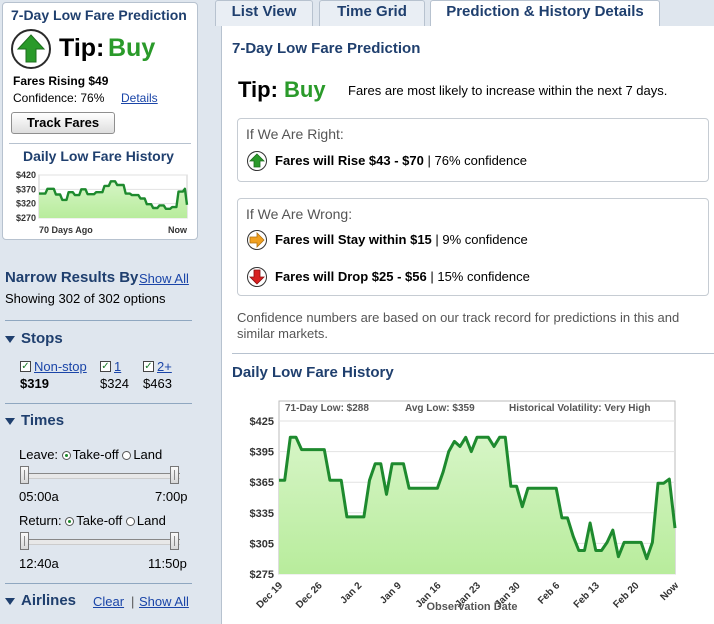 This screenshot has width=714, height=624. What do you see at coordinates (26, 218) in the screenshot?
I see `mini-y-tick-label: $270` at bounding box center [26, 218].